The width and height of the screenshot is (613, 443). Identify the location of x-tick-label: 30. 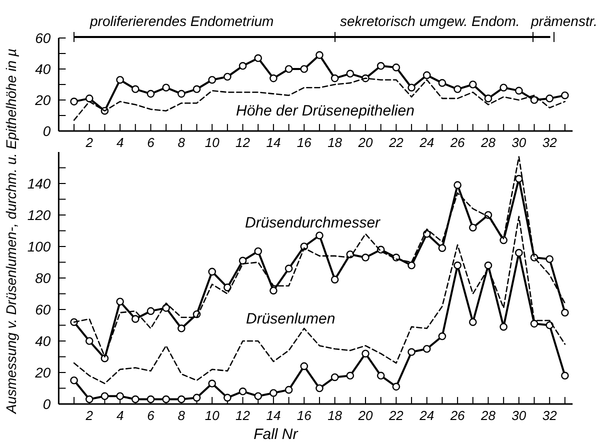
(519, 415).